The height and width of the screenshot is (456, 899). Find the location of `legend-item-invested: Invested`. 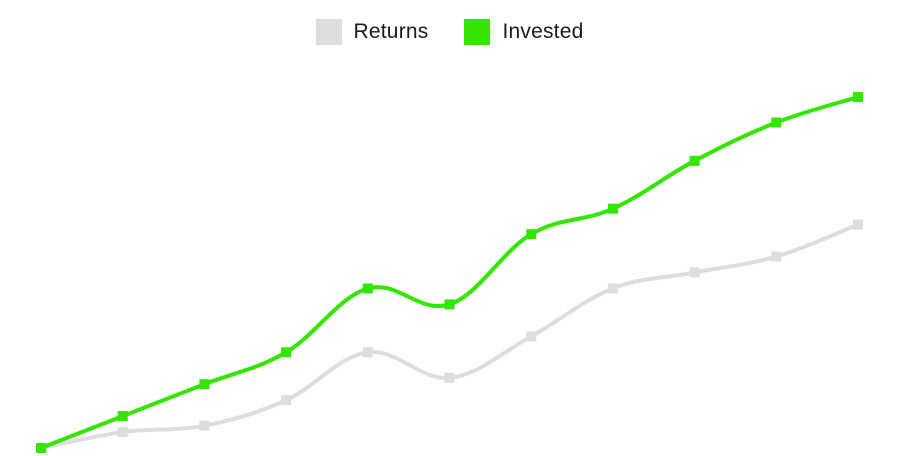

legend-item-invested: Invested is located at coordinates (523, 32).